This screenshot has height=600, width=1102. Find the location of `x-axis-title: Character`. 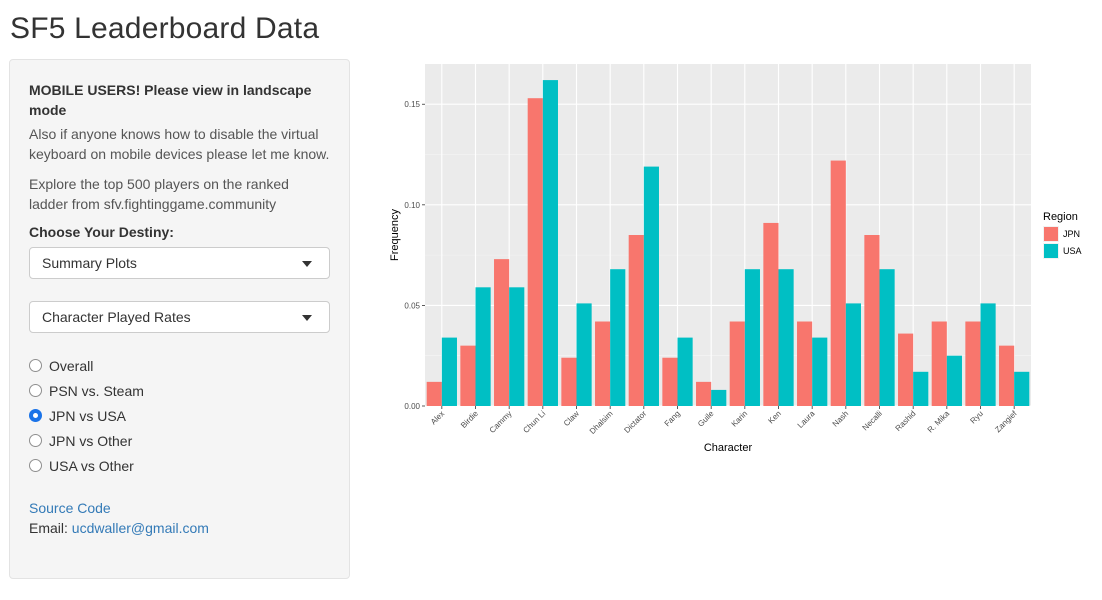

x-axis-title: Character is located at coordinates (728, 448).